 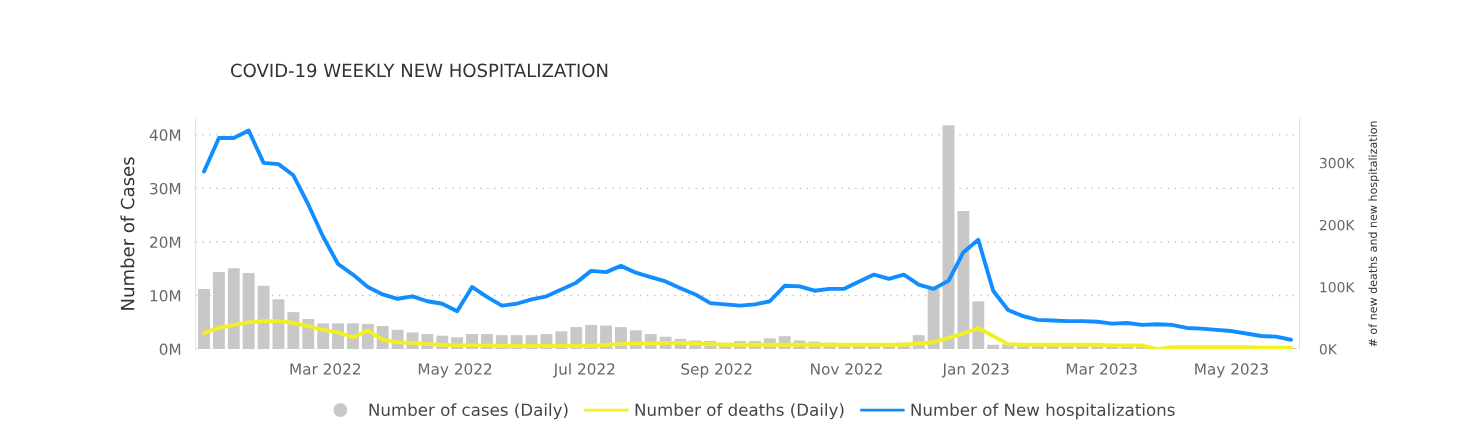 I want to click on y-tick-label: 30M, so click(x=165, y=188).